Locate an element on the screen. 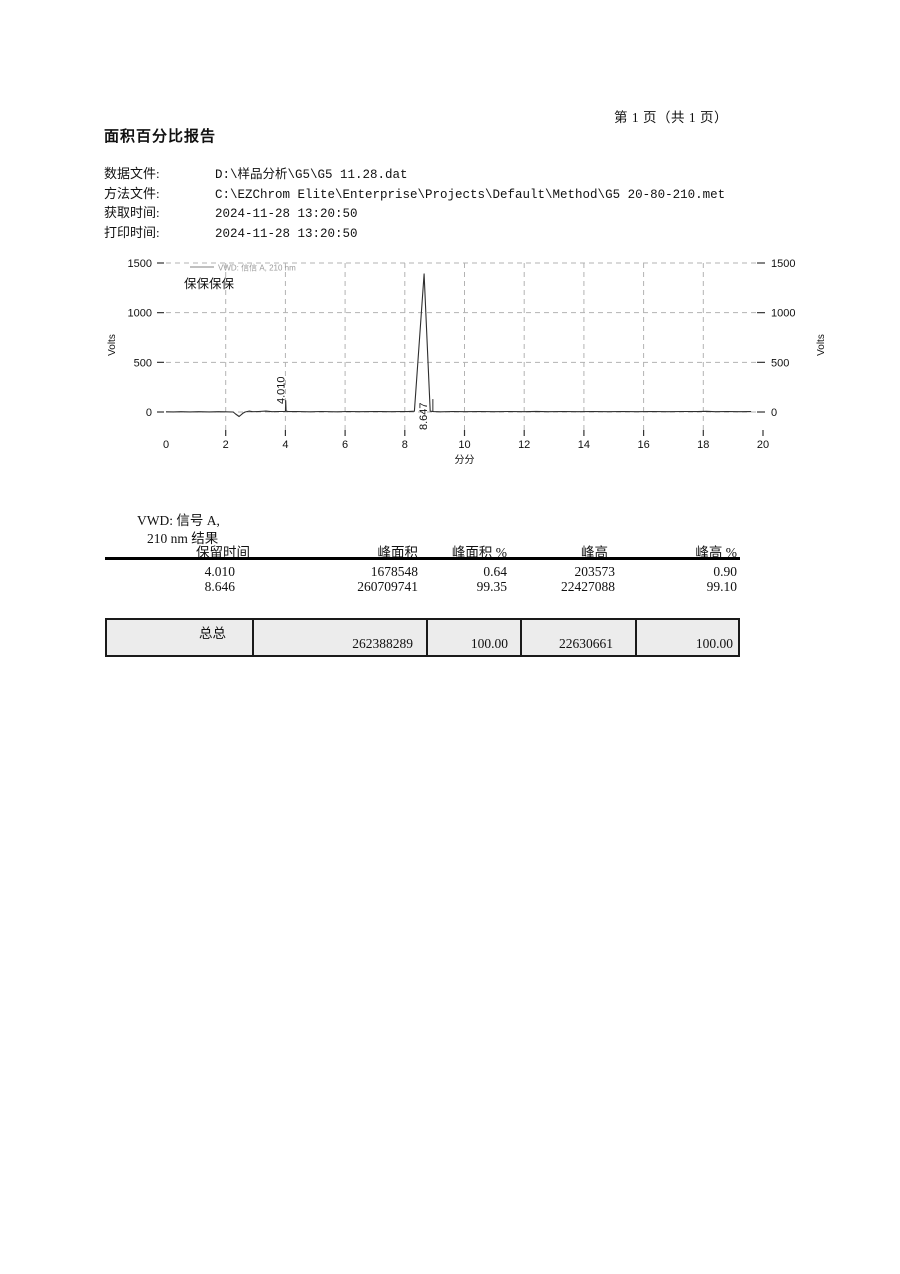 This screenshot has width=900, height=1274. cell-height: 203573 is located at coordinates (595, 571).